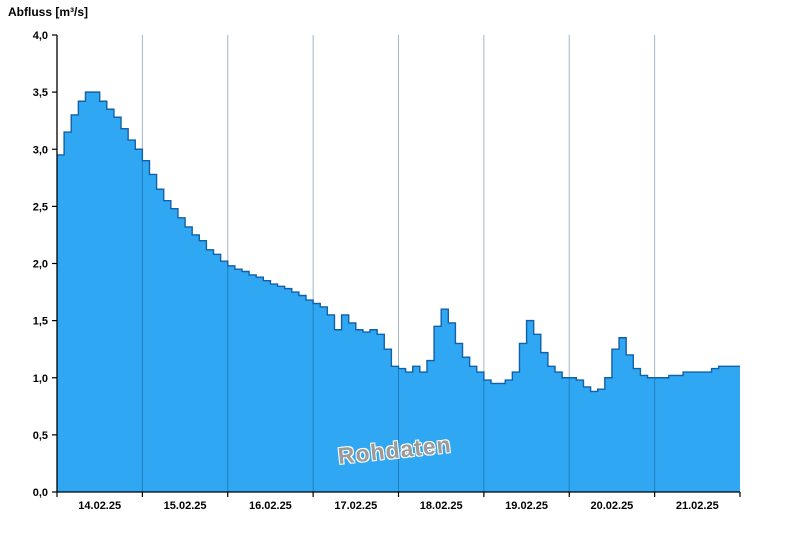 Image resolution: width=800 pixels, height=550 pixels. Describe the element at coordinates (40, 265) in the screenshot. I see `y-tick-label: 2,0` at that location.